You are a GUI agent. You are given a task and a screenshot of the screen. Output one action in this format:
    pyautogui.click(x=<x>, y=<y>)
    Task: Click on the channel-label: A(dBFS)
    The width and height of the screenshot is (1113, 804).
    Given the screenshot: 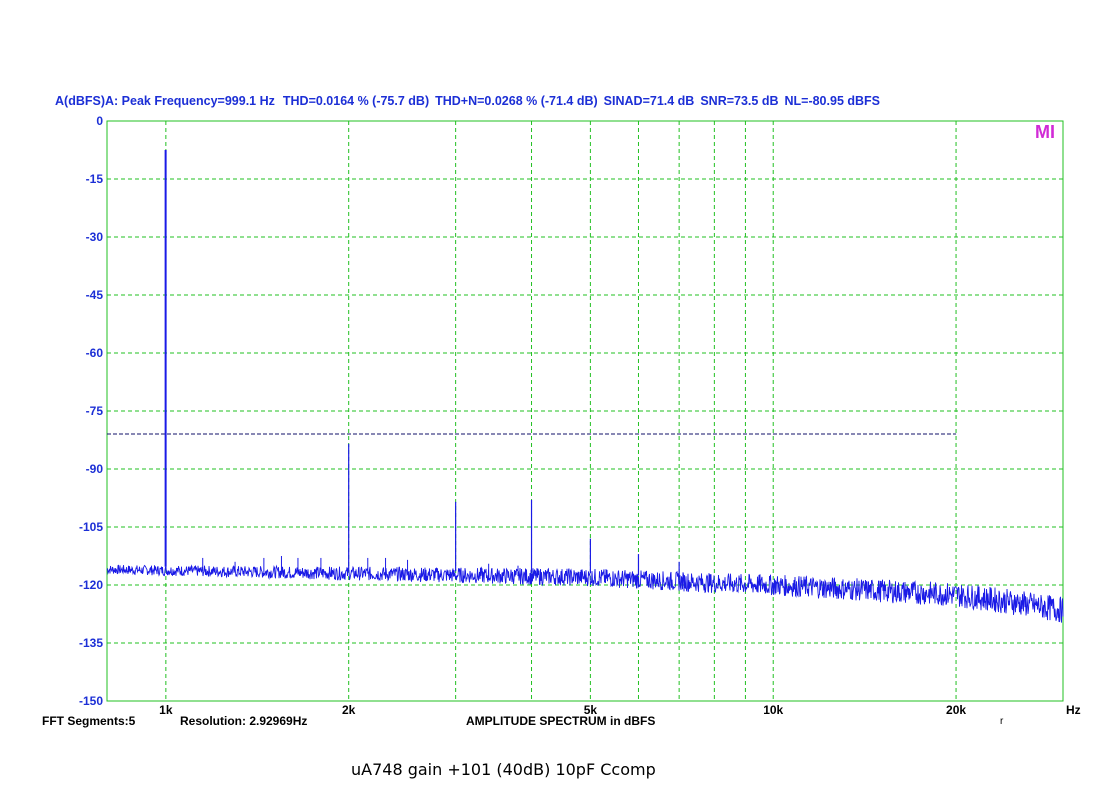 What is the action you would take?
    pyautogui.click(x=80, y=101)
    